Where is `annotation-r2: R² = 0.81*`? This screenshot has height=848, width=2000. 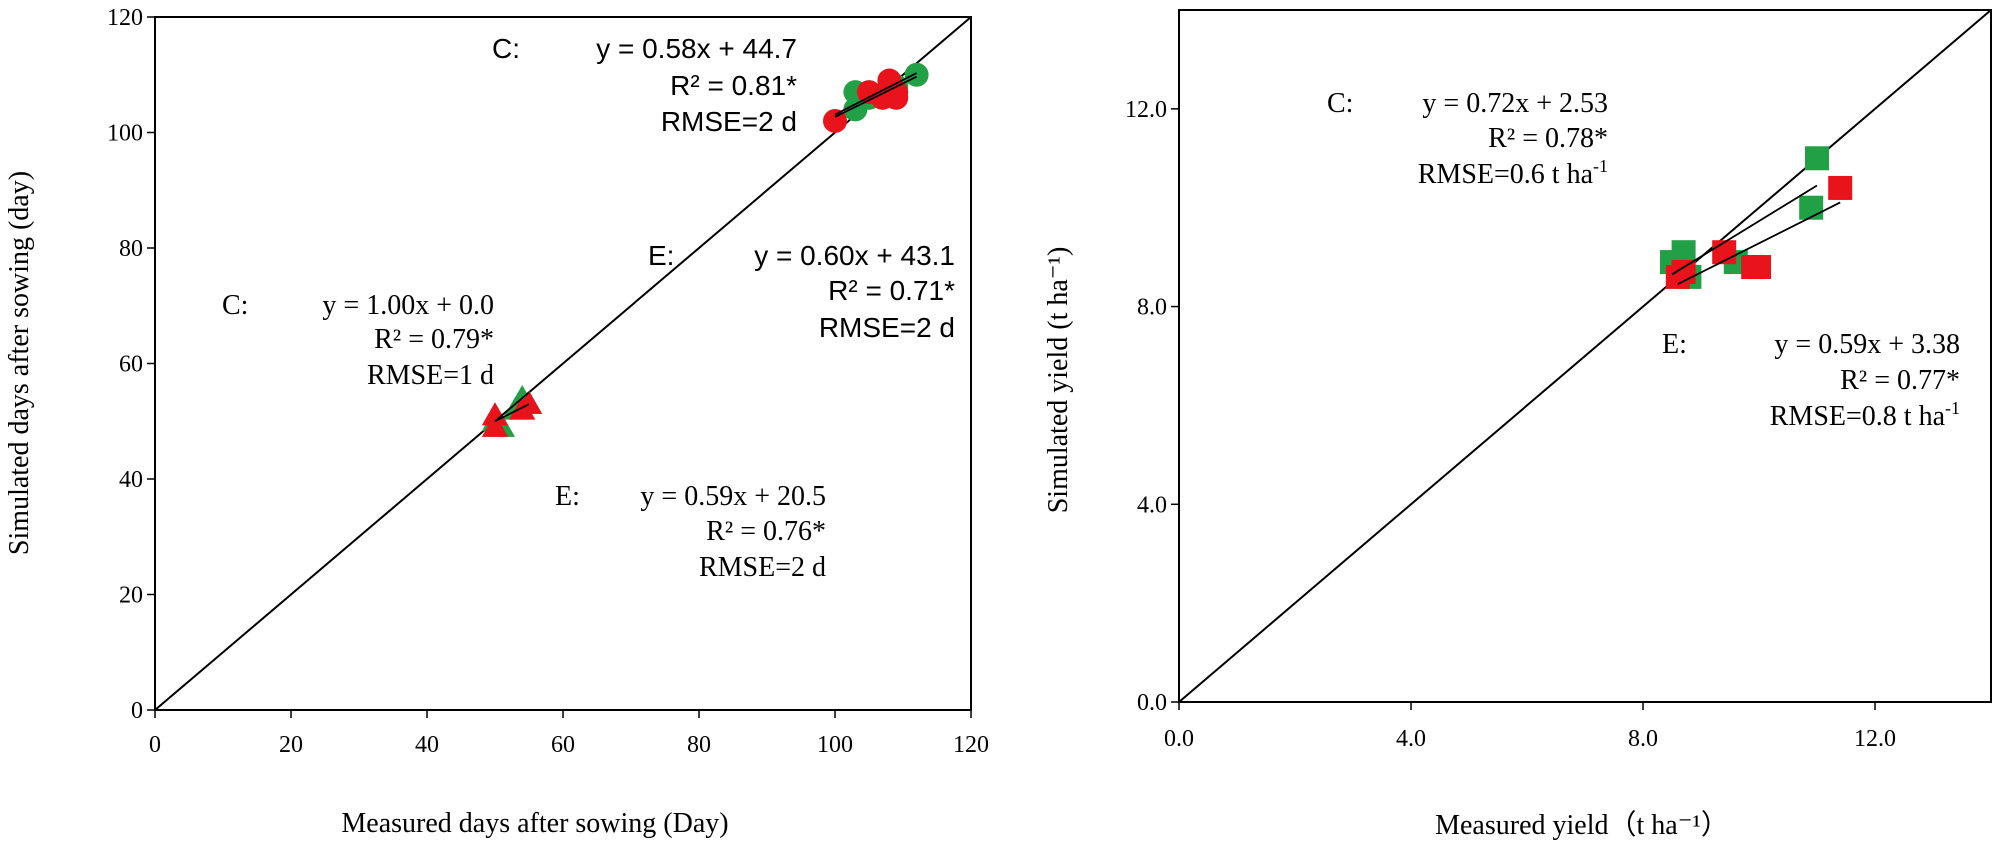 annotation-r2: R² = 0.81* is located at coordinates (733, 85).